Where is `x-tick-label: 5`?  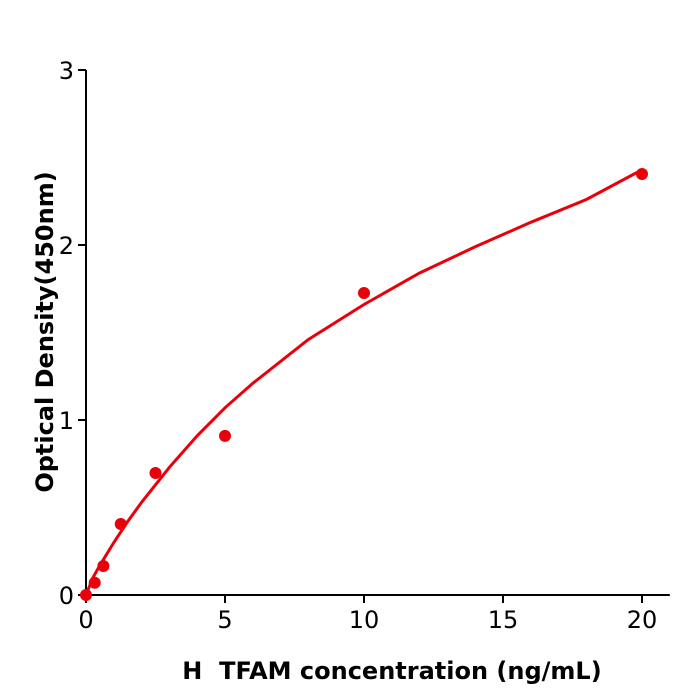
x-tick-label: 5 is located at coordinates (224, 620).